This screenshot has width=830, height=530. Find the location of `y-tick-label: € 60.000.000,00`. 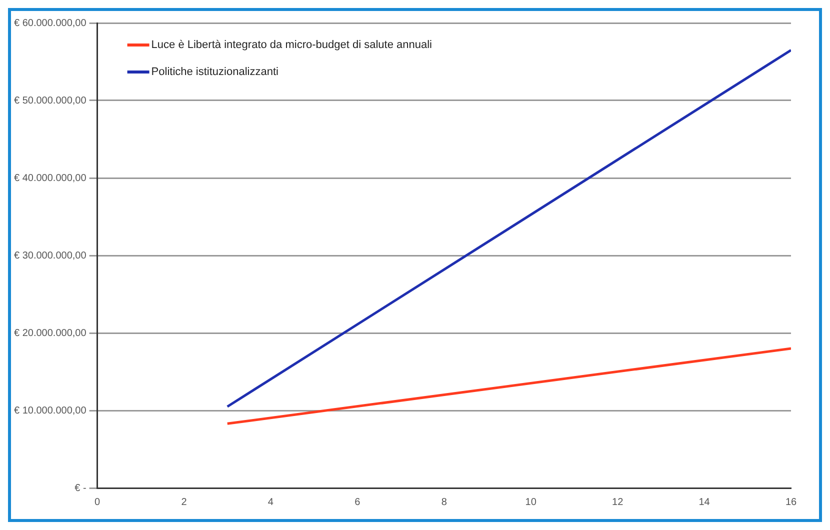

y-tick-label: € 60.000.000,00 is located at coordinates (50, 23).